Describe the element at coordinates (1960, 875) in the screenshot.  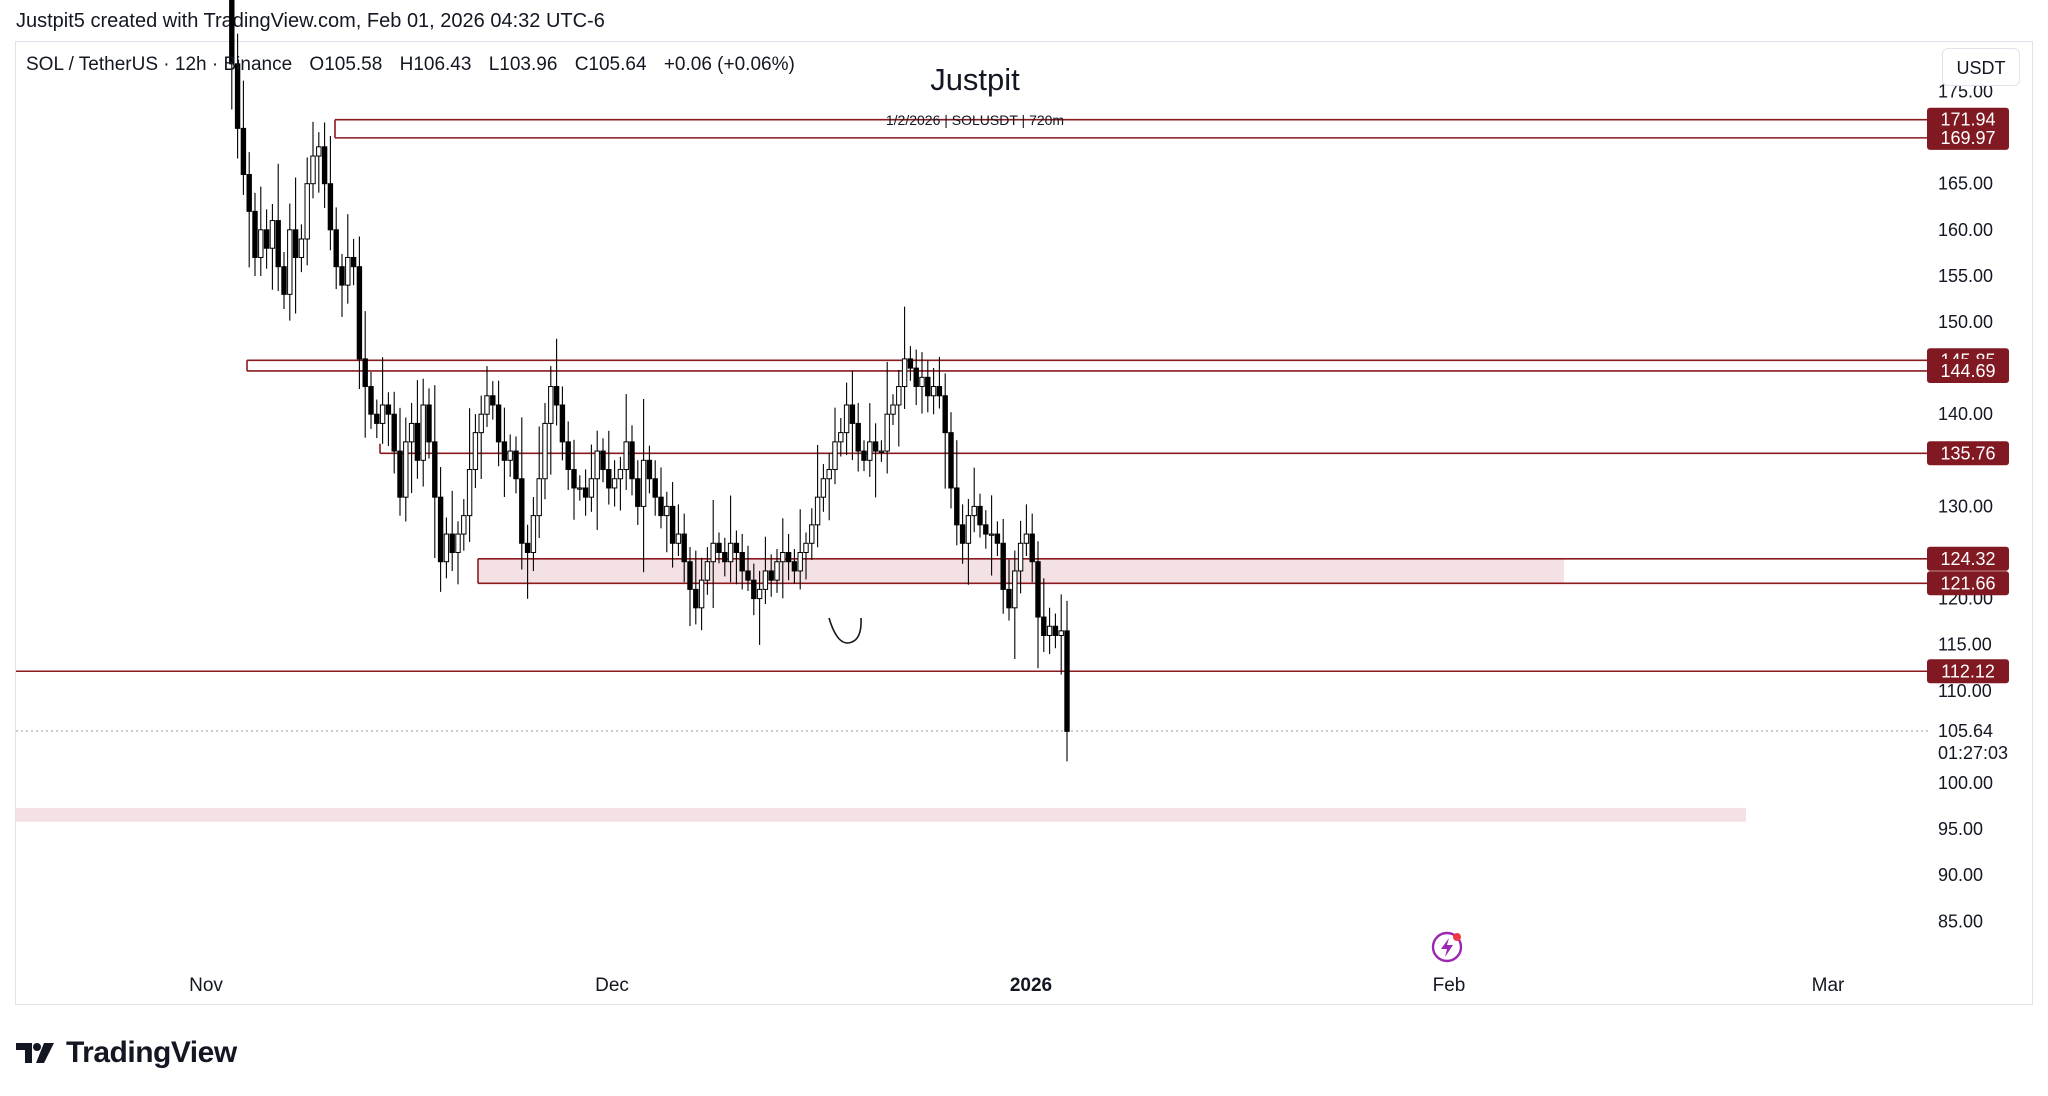
I see `price-tick-label: 90.00` at that location.